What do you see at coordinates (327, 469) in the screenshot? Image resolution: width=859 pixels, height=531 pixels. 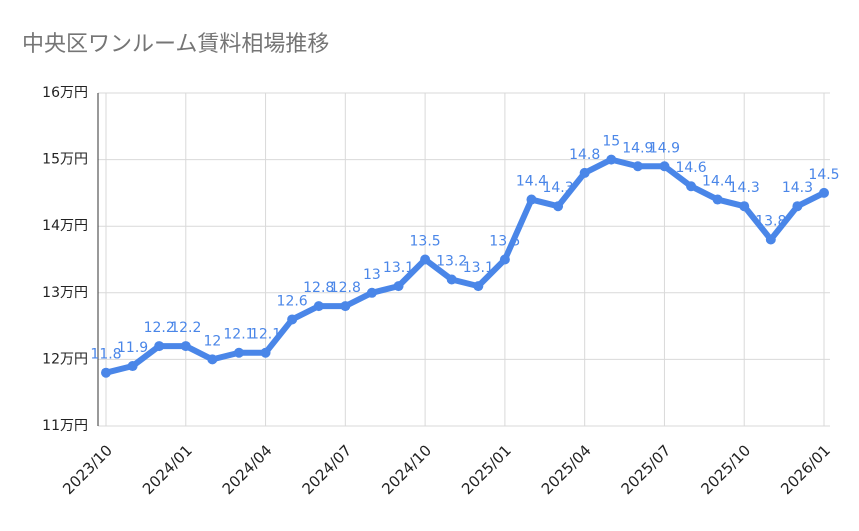 I see `x-tick-label: 2024/07` at bounding box center [327, 469].